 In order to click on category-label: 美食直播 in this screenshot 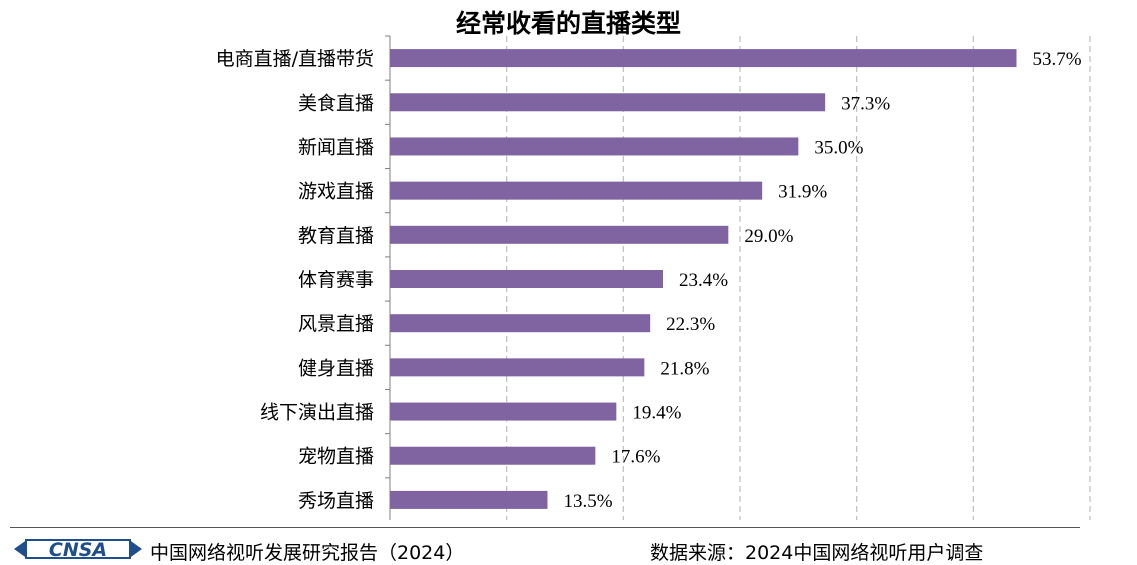, I will do `click(336, 103)`.